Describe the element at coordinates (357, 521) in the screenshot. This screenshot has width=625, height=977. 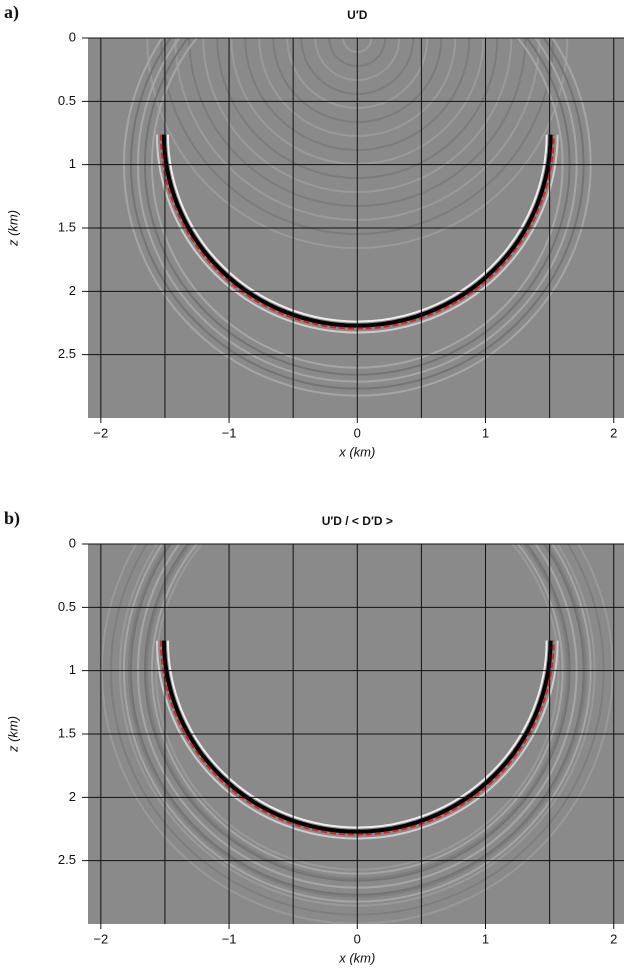
I see `chart-title: U′D / < D′D >` at that location.